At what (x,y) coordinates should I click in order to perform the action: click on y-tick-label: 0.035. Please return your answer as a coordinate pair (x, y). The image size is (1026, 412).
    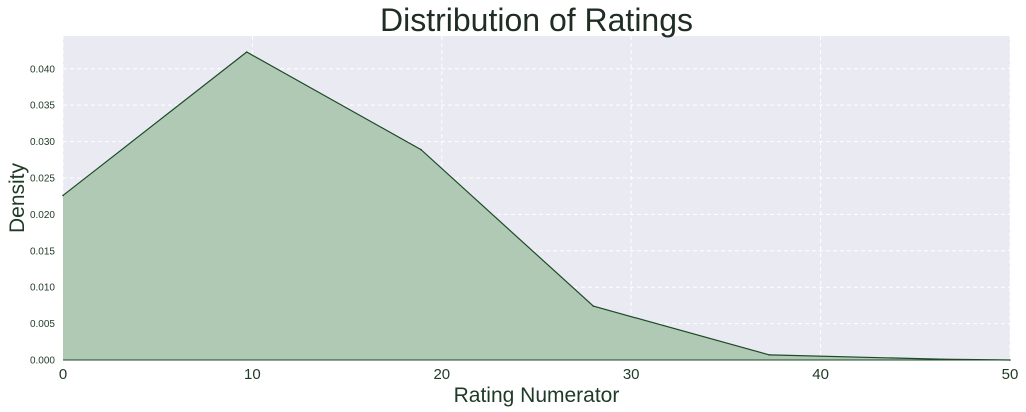
    Looking at the image, I should click on (42, 106).